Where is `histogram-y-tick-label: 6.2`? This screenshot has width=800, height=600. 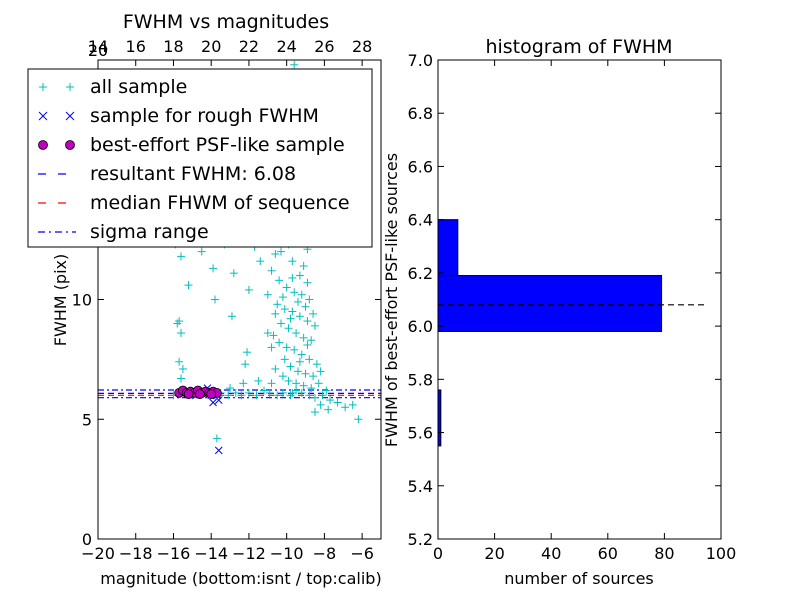
histogram-y-tick-label: 6.2 is located at coordinates (420, 273).